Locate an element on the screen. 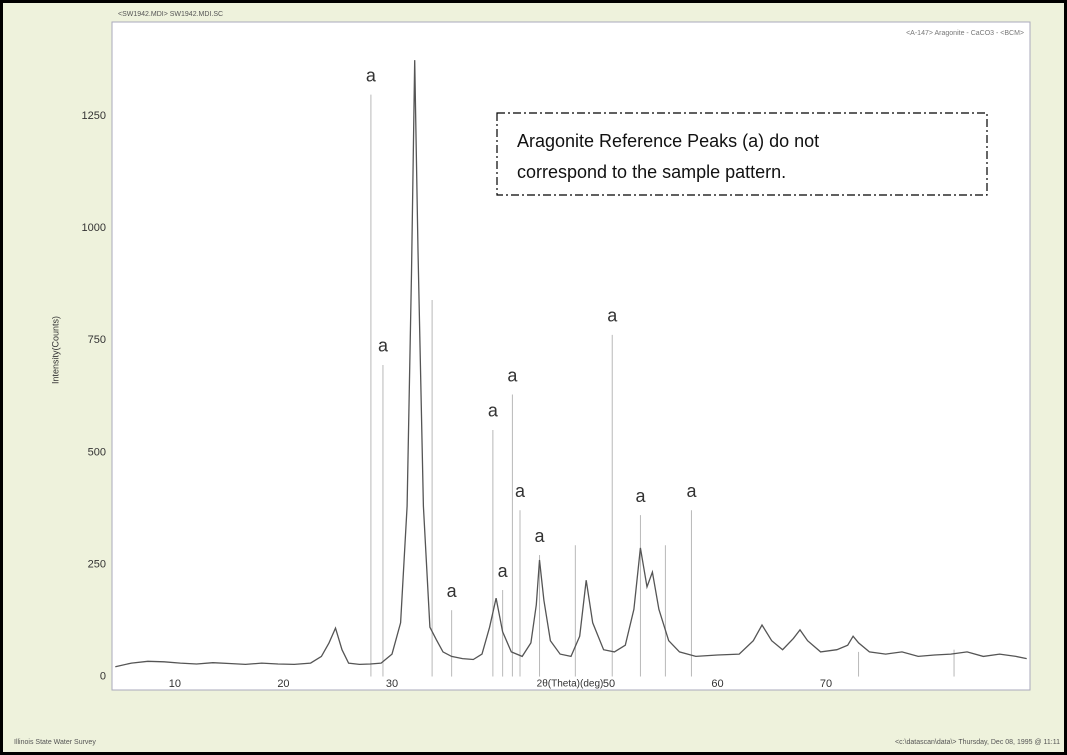  x-tick-label: 20 is located at coordinates (283, 684).